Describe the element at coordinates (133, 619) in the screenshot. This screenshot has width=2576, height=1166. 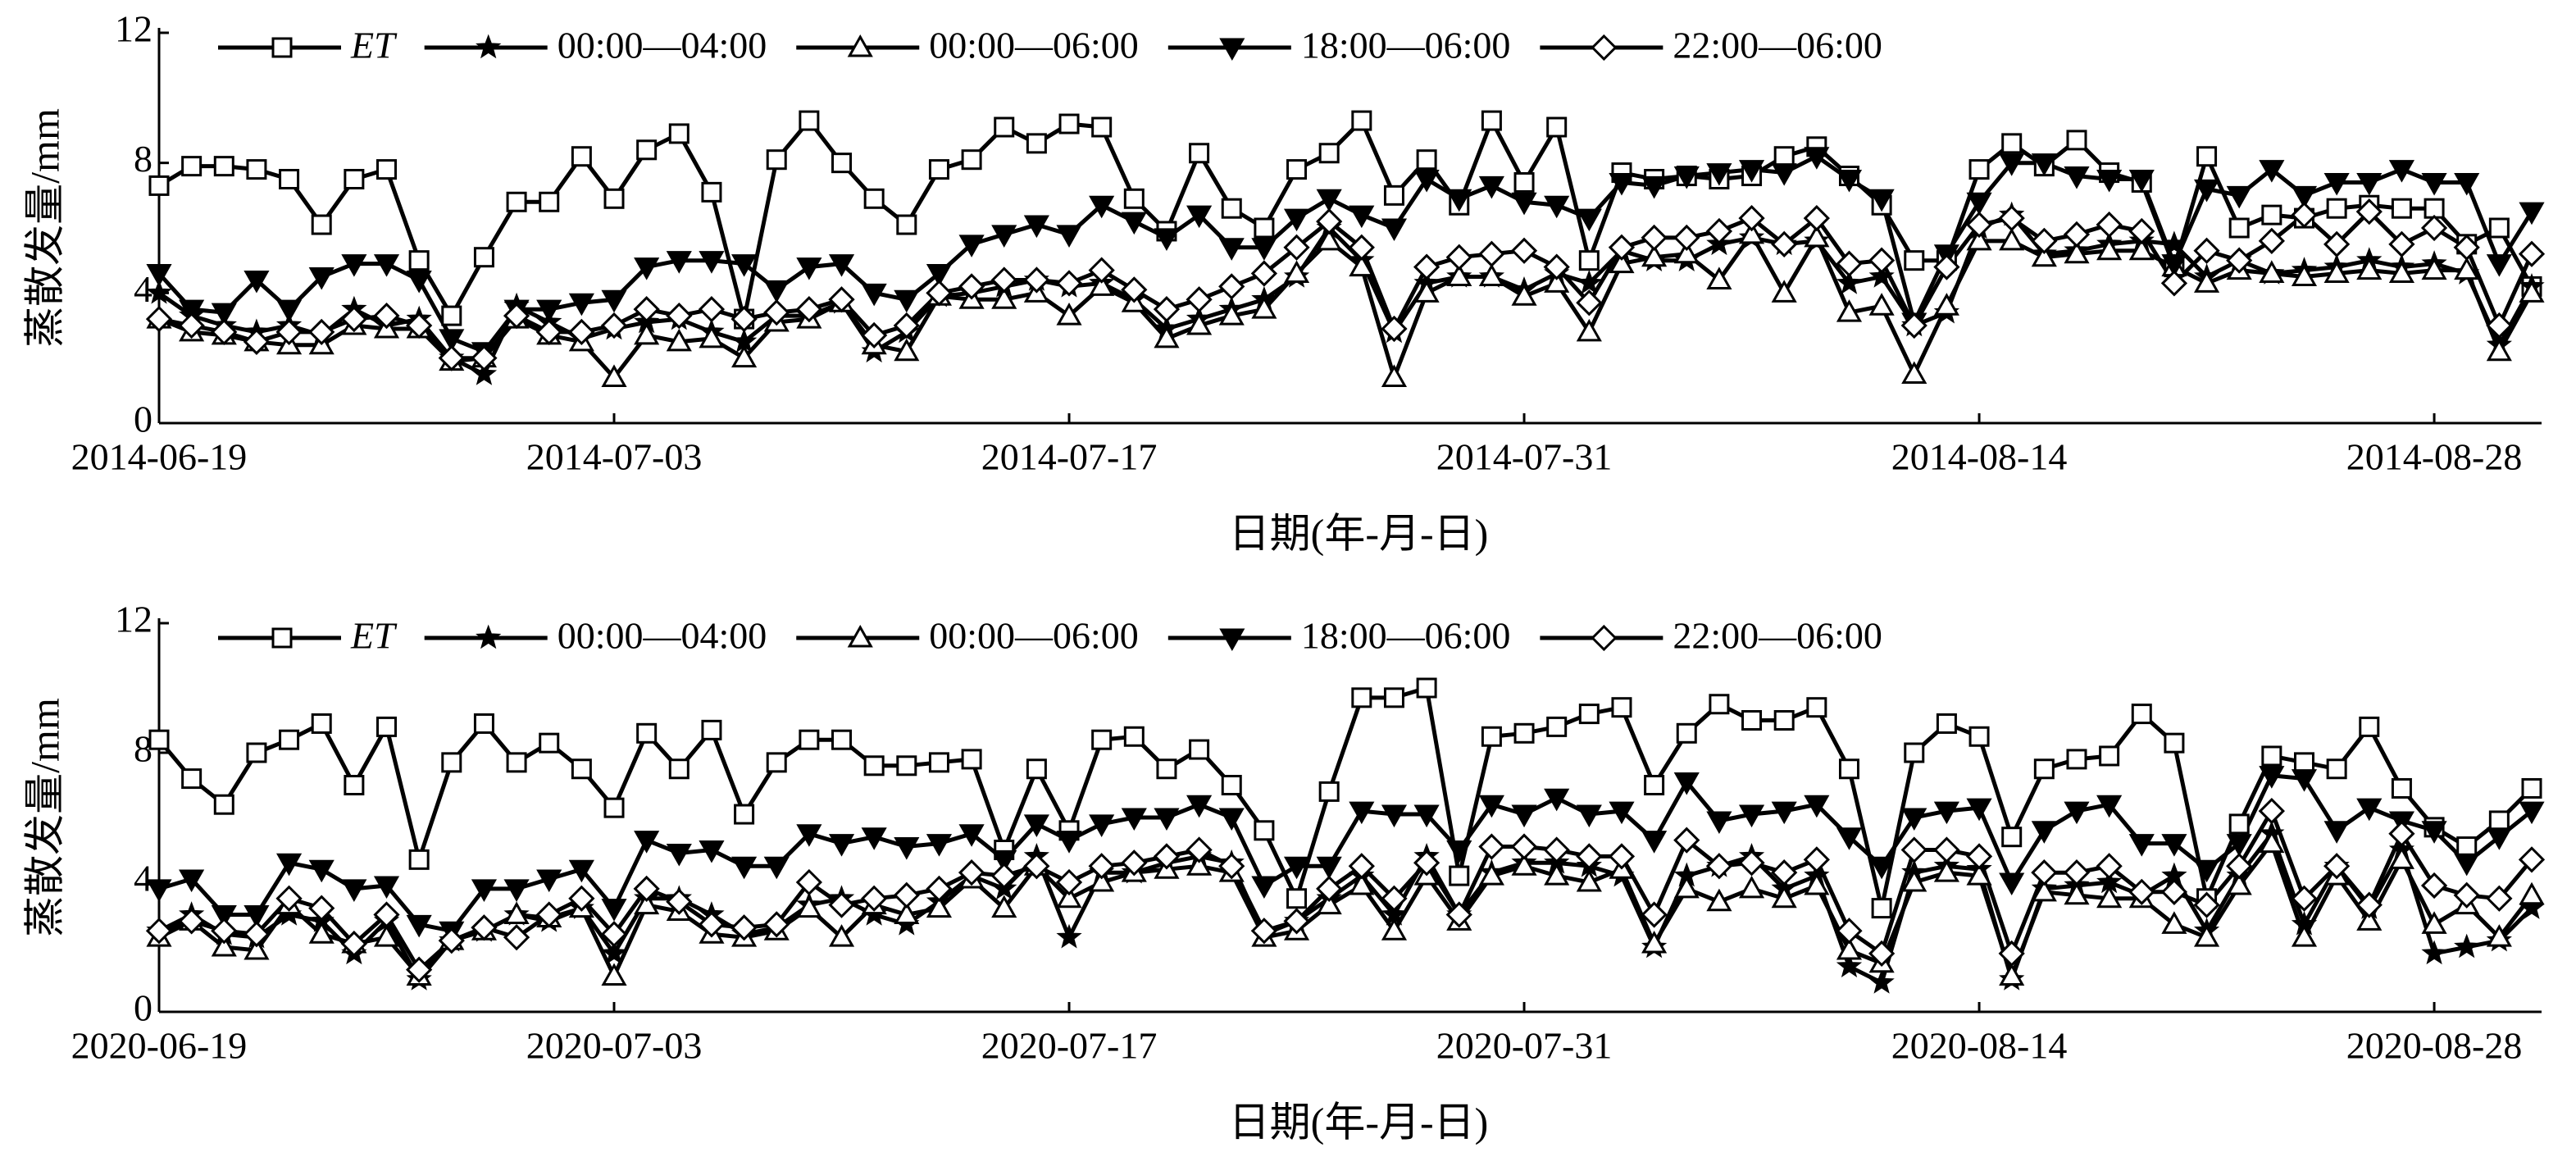
I see `y-tick-label: 12` at that location.